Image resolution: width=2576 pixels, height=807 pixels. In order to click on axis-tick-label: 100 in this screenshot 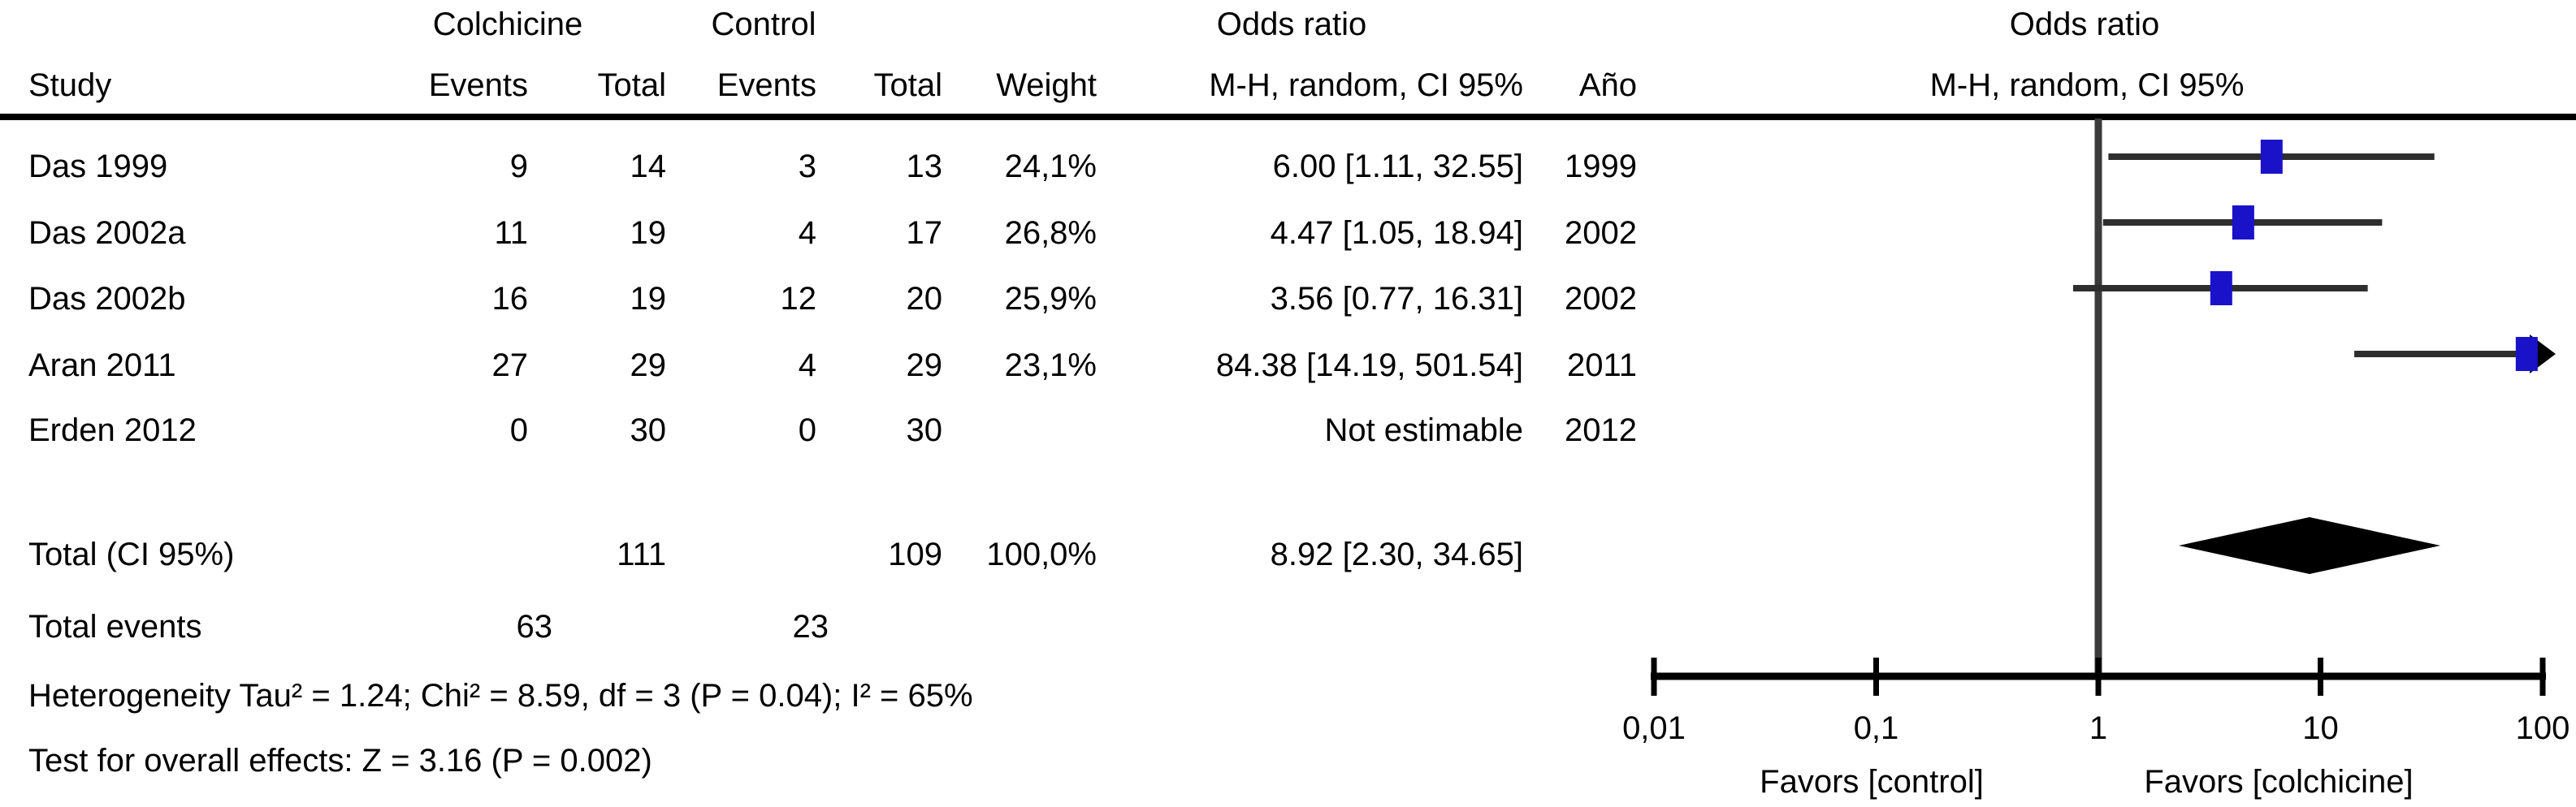, I will do `click(2543, 728)`.